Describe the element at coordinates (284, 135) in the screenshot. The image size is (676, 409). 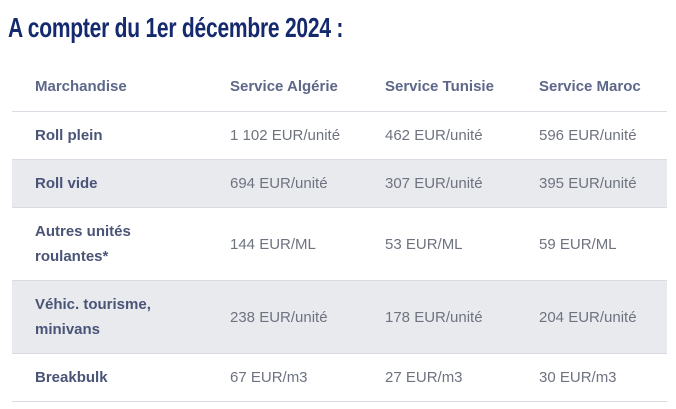
I see `price-cell-algerie: 1 102 EUR/unité` at that location.